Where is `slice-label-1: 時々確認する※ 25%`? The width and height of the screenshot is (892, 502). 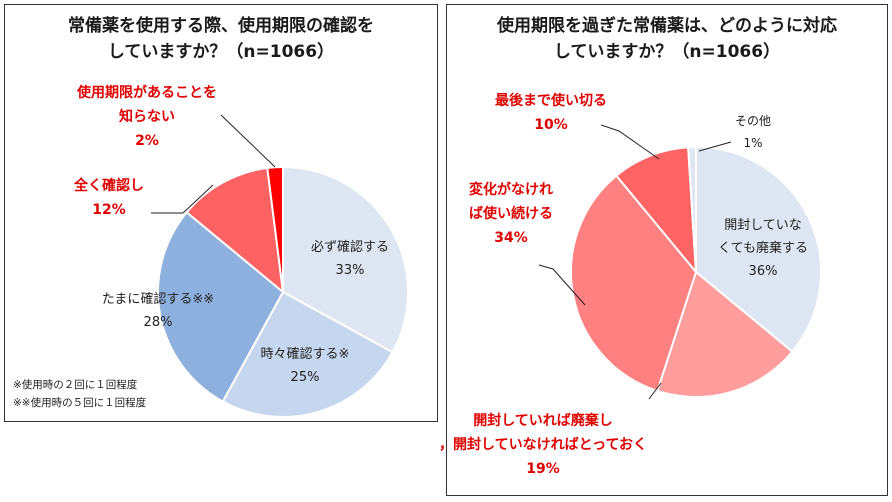 slice-label-1: 時々確認する※ 25% is located at coordinates (305, 365).